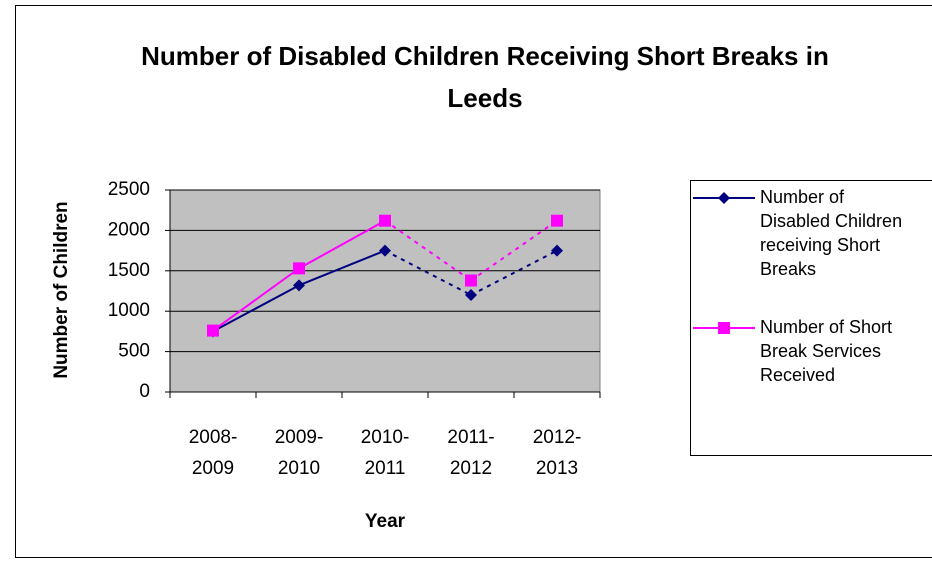 The image size is (932, 566). Describe the element at coordinates (134, 351) in the screenshot. I see `y-tick-label: 500` at that location.